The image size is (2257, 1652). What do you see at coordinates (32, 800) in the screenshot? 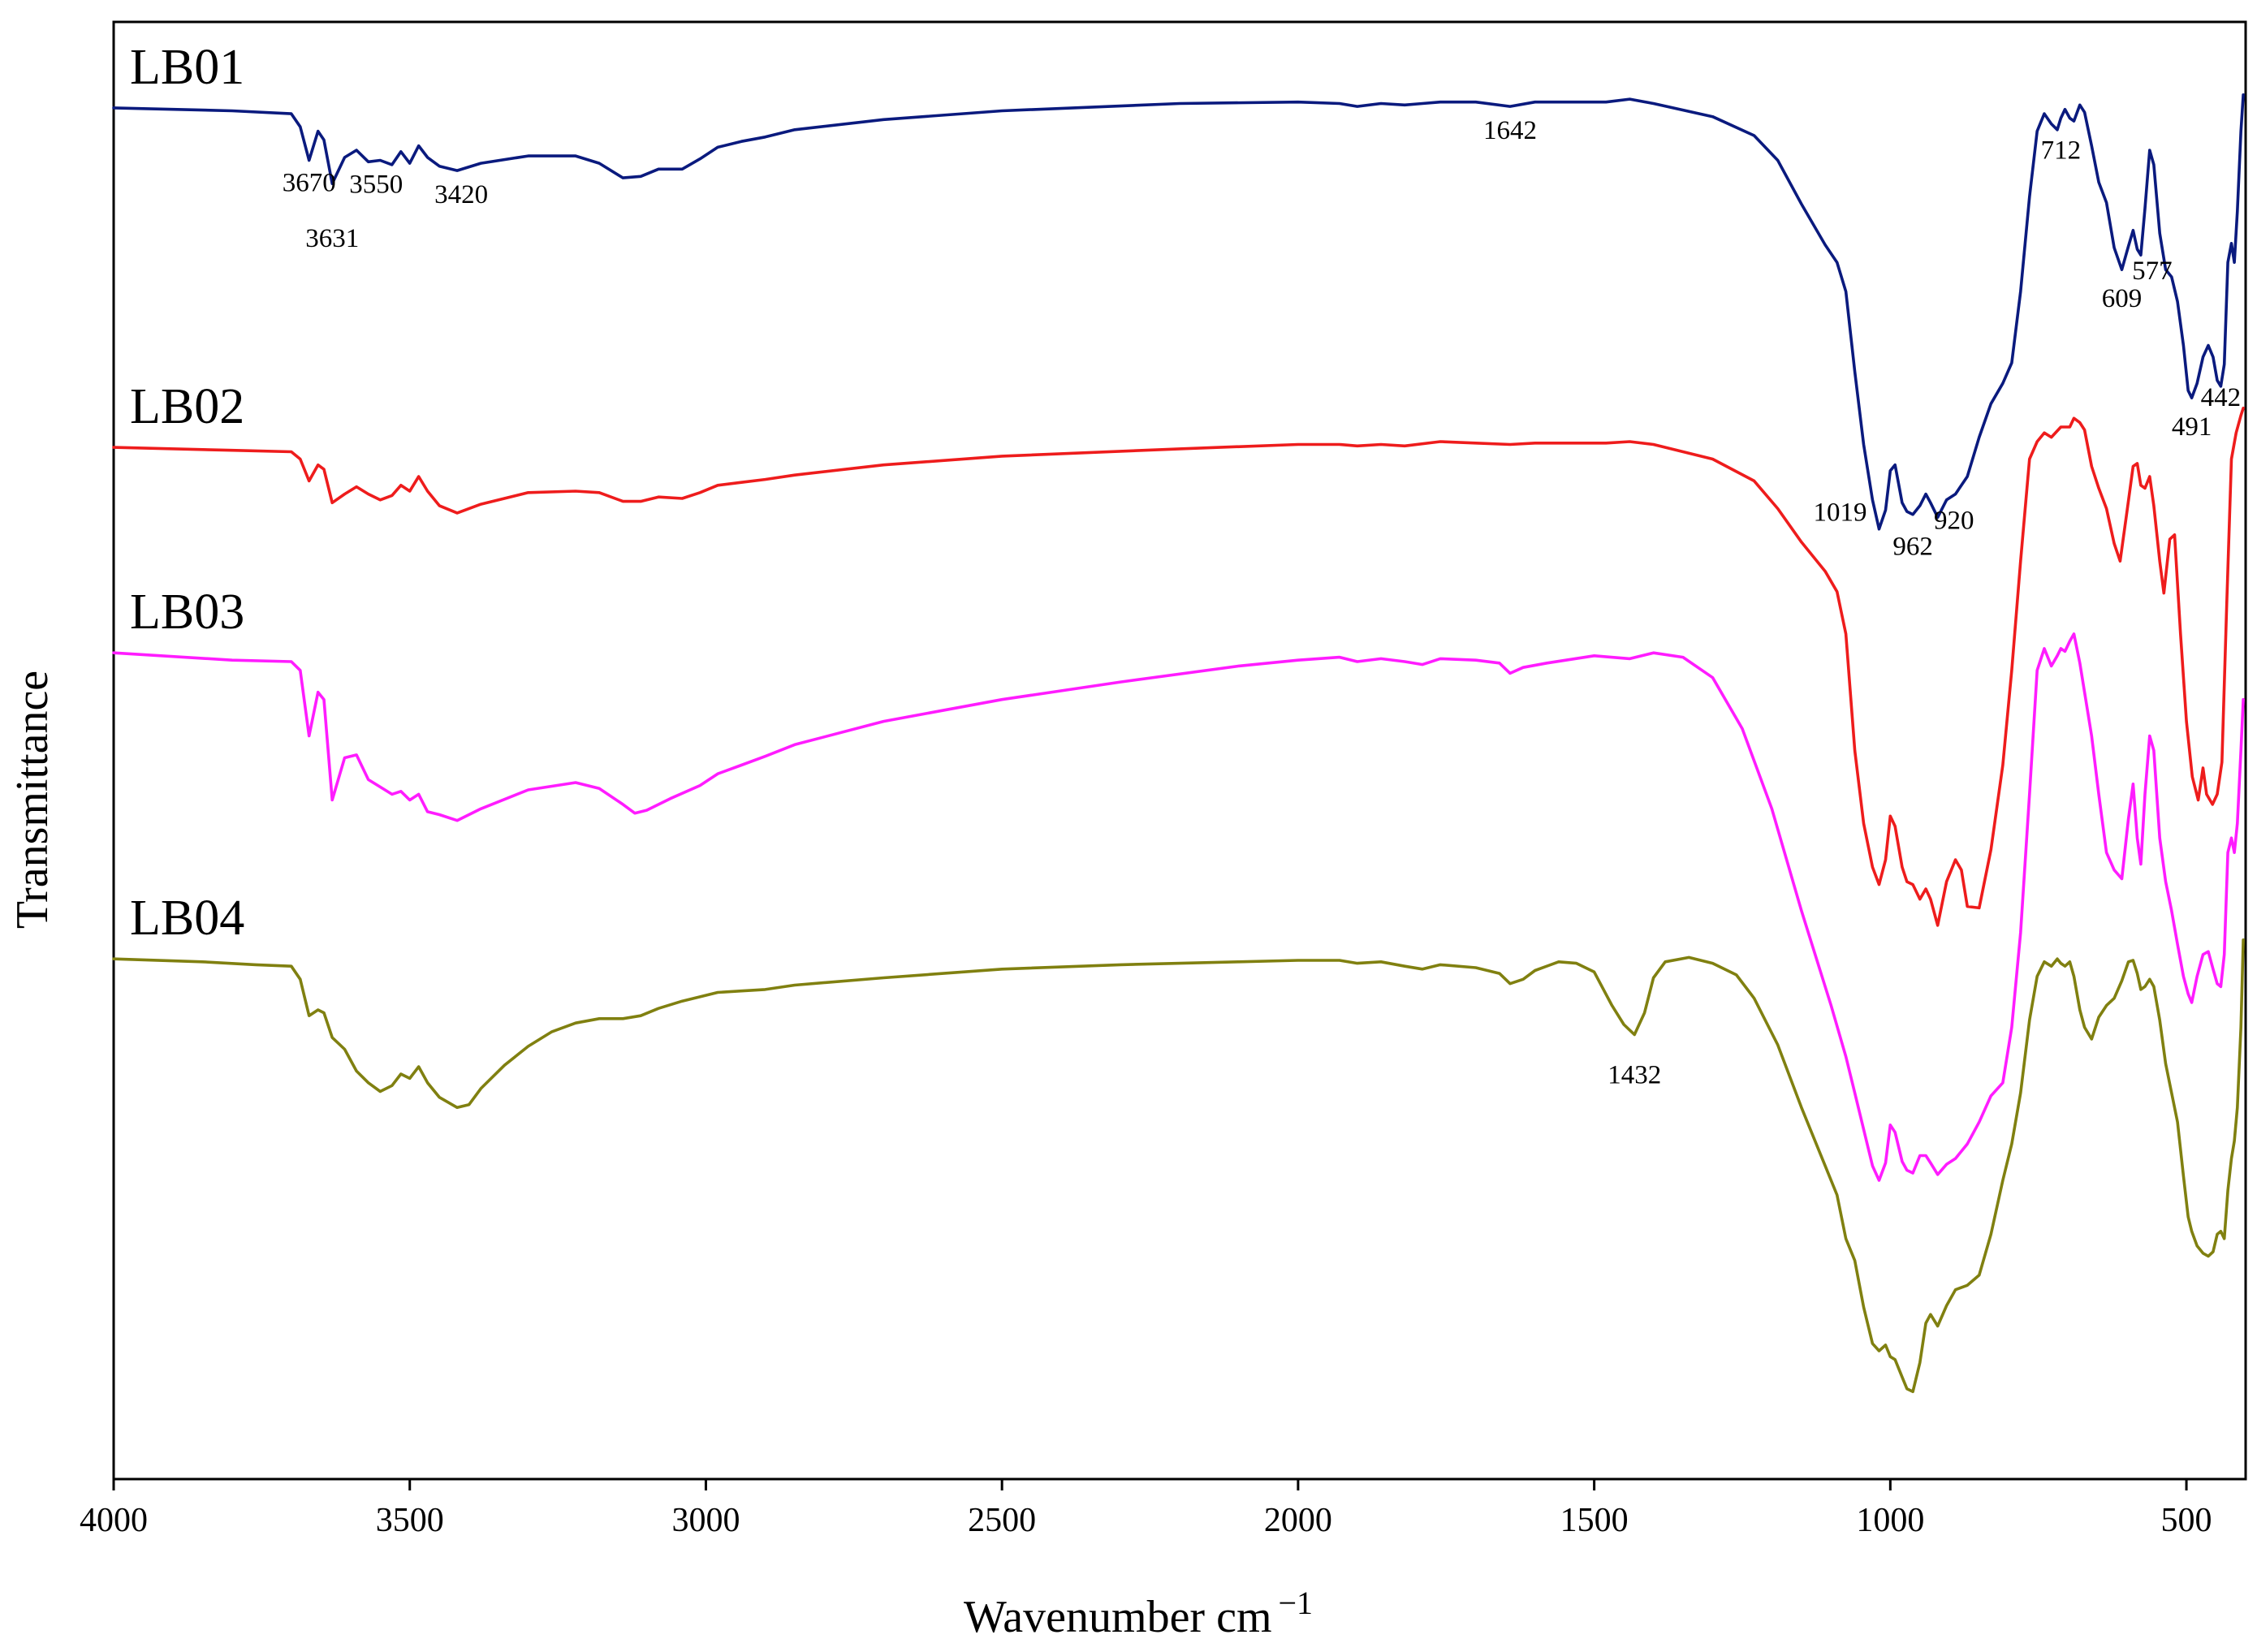
I see `y-axis-title: Transmittance` at bounding box center [32, 800].